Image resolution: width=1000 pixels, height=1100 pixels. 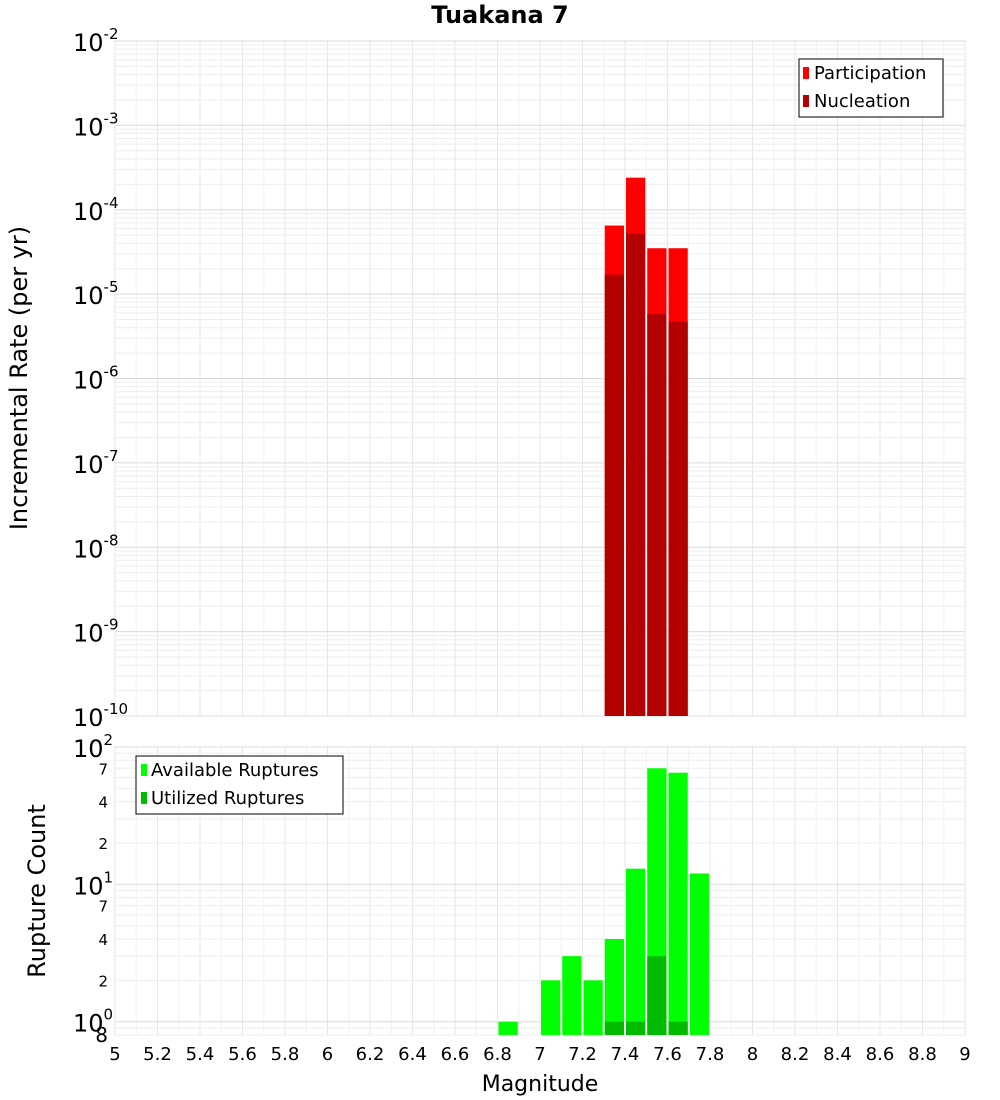 I want to click on x-tick-label: 6.4, so click(x=412, y=1054).